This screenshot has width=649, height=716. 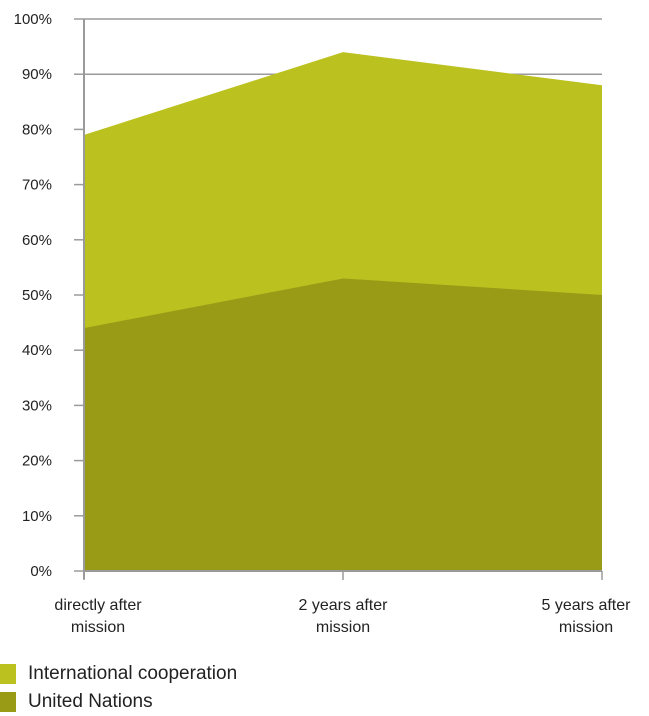 What do you see at coordinates (37, 516) in the screenshot?
I see `y-tick-label: 10%` at bounding box center [37, 516].